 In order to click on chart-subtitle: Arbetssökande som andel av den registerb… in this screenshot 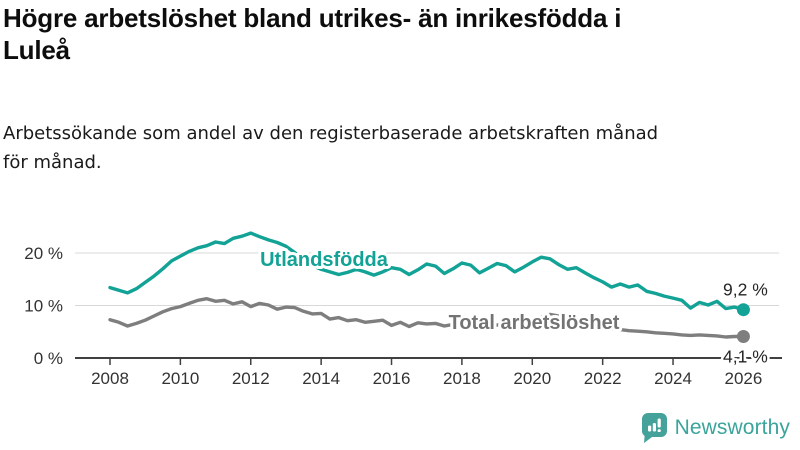, I will do `click(331, 148)`.